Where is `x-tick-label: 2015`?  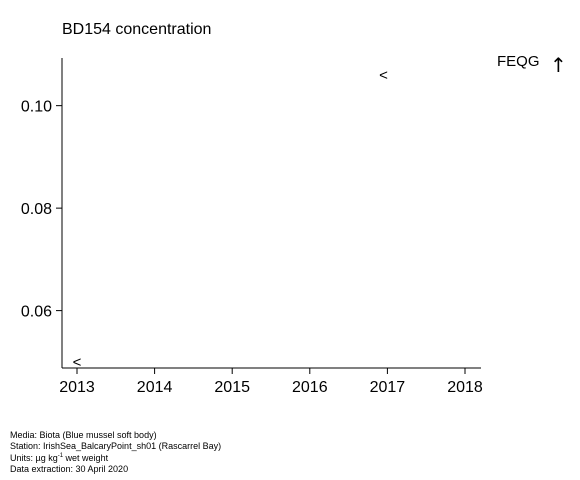 x-tick-label: 2015 is located at coordinates (232, 387).